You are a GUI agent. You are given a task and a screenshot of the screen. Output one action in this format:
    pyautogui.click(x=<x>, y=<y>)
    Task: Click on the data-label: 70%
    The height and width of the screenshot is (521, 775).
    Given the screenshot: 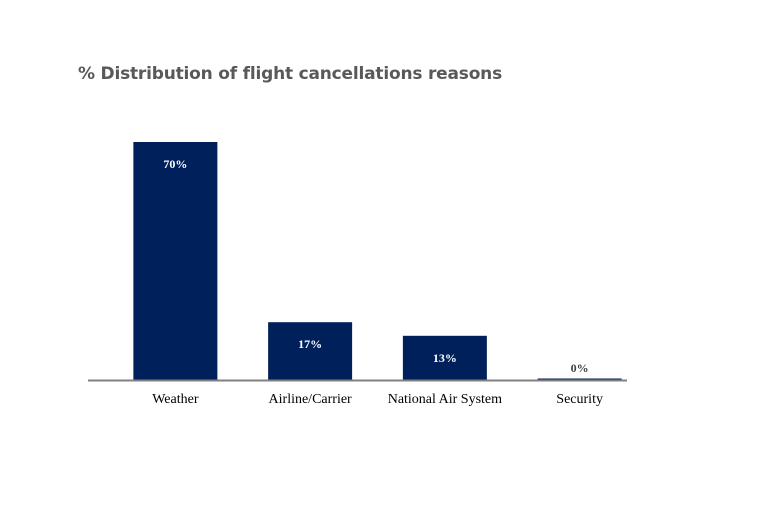 What is the action you would take?
    pyautogui.click(x=175, y=164)
    